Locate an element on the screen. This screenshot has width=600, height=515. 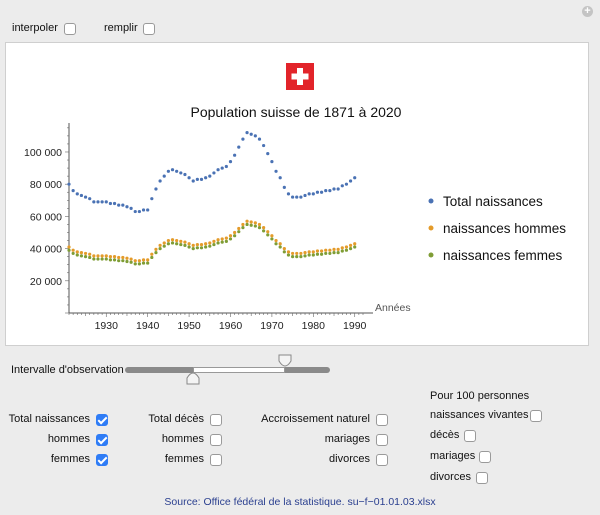
deces-hommes-checkbox is located at coordinates (216, 440).